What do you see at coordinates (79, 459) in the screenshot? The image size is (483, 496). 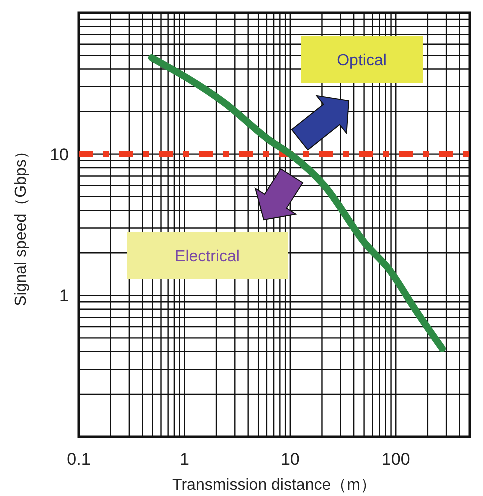 I see `x-tick-label: 0.1` at bounding box center [79, 459].